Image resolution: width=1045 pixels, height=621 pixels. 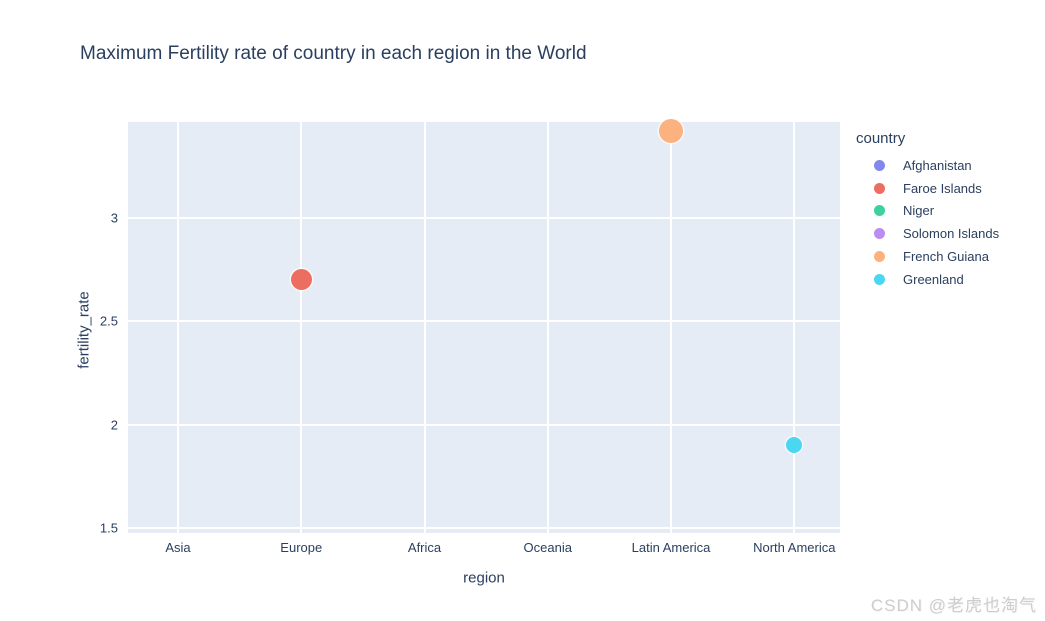 What do you see at coordinates (301, 547) in the screenshot?
I see `x-tick-label: Europe` at bounding box center [301, 547].